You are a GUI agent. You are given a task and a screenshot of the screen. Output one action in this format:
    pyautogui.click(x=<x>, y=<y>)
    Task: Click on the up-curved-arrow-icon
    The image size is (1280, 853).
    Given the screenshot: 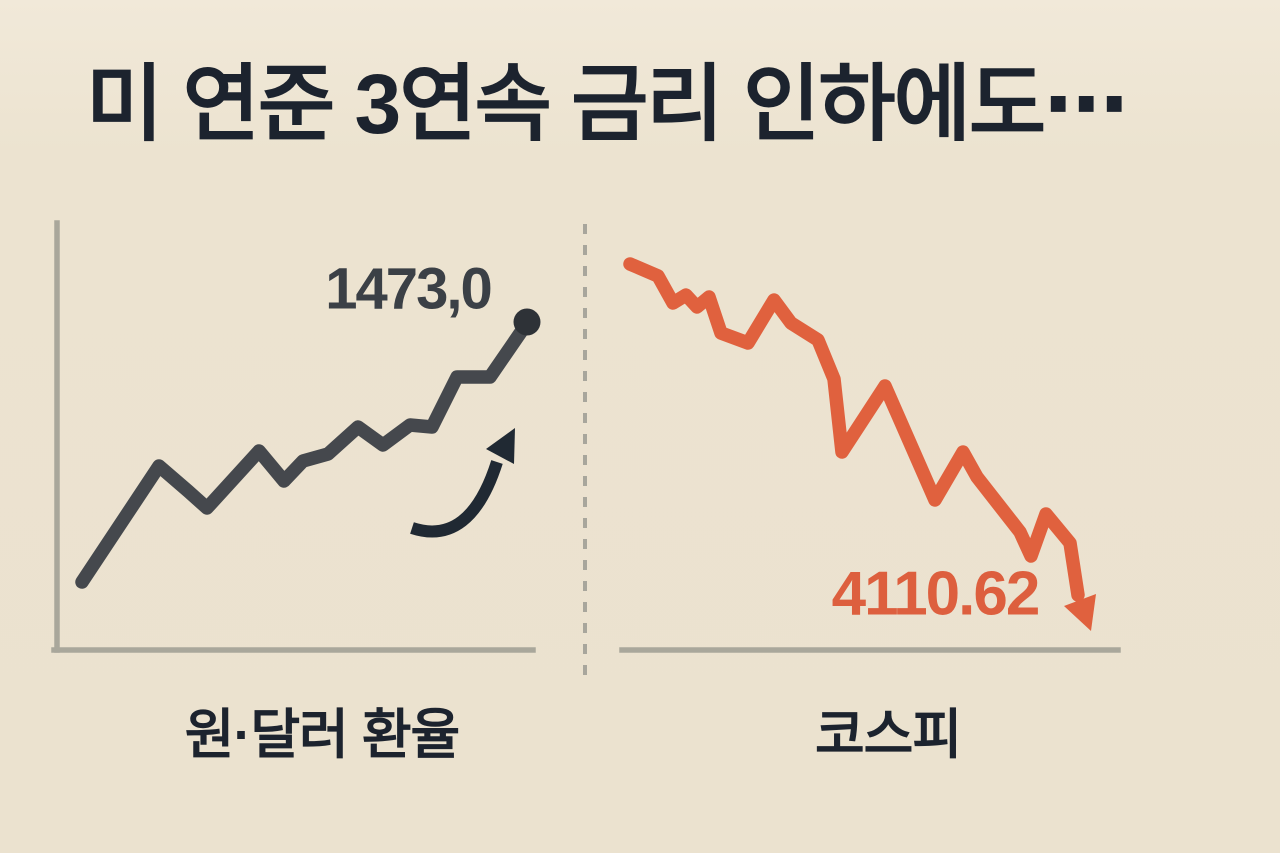 What is the action you would take?
    pyautogui.click(x=456, y=499)
    